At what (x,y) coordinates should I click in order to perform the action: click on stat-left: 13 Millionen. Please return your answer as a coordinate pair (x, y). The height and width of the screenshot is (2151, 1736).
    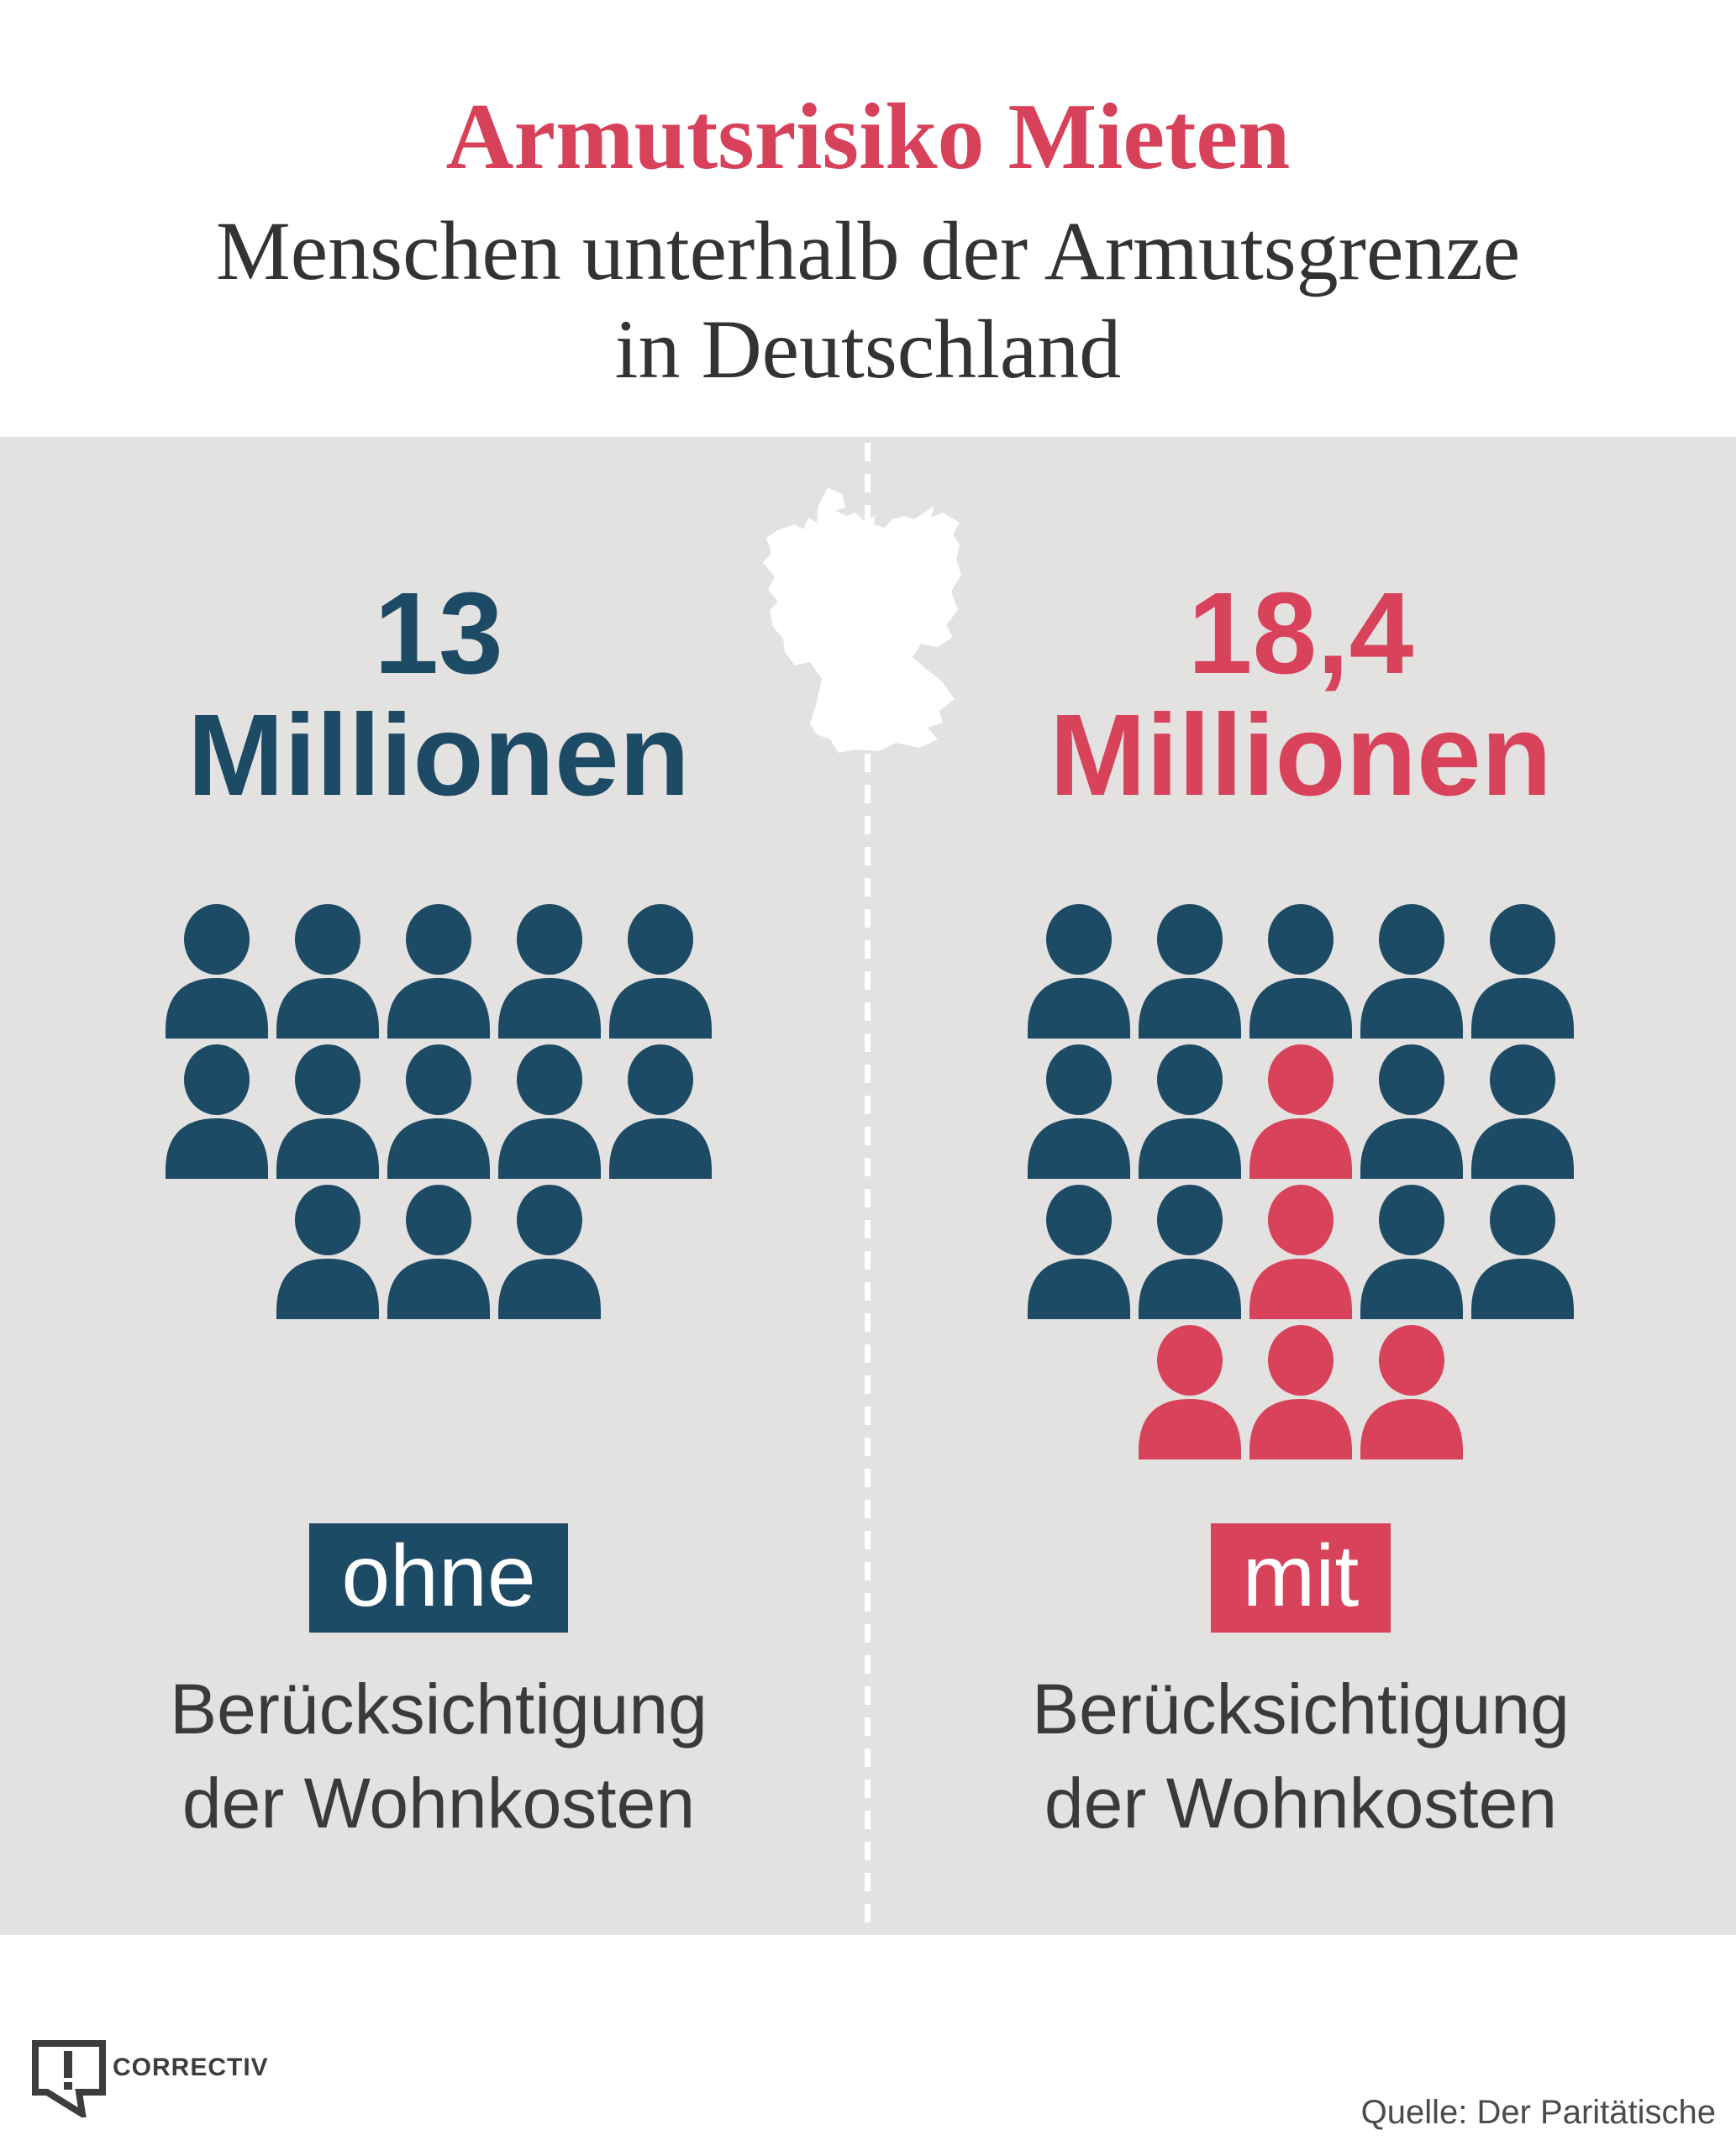
    Looking at the image, I should click on (438, 695).